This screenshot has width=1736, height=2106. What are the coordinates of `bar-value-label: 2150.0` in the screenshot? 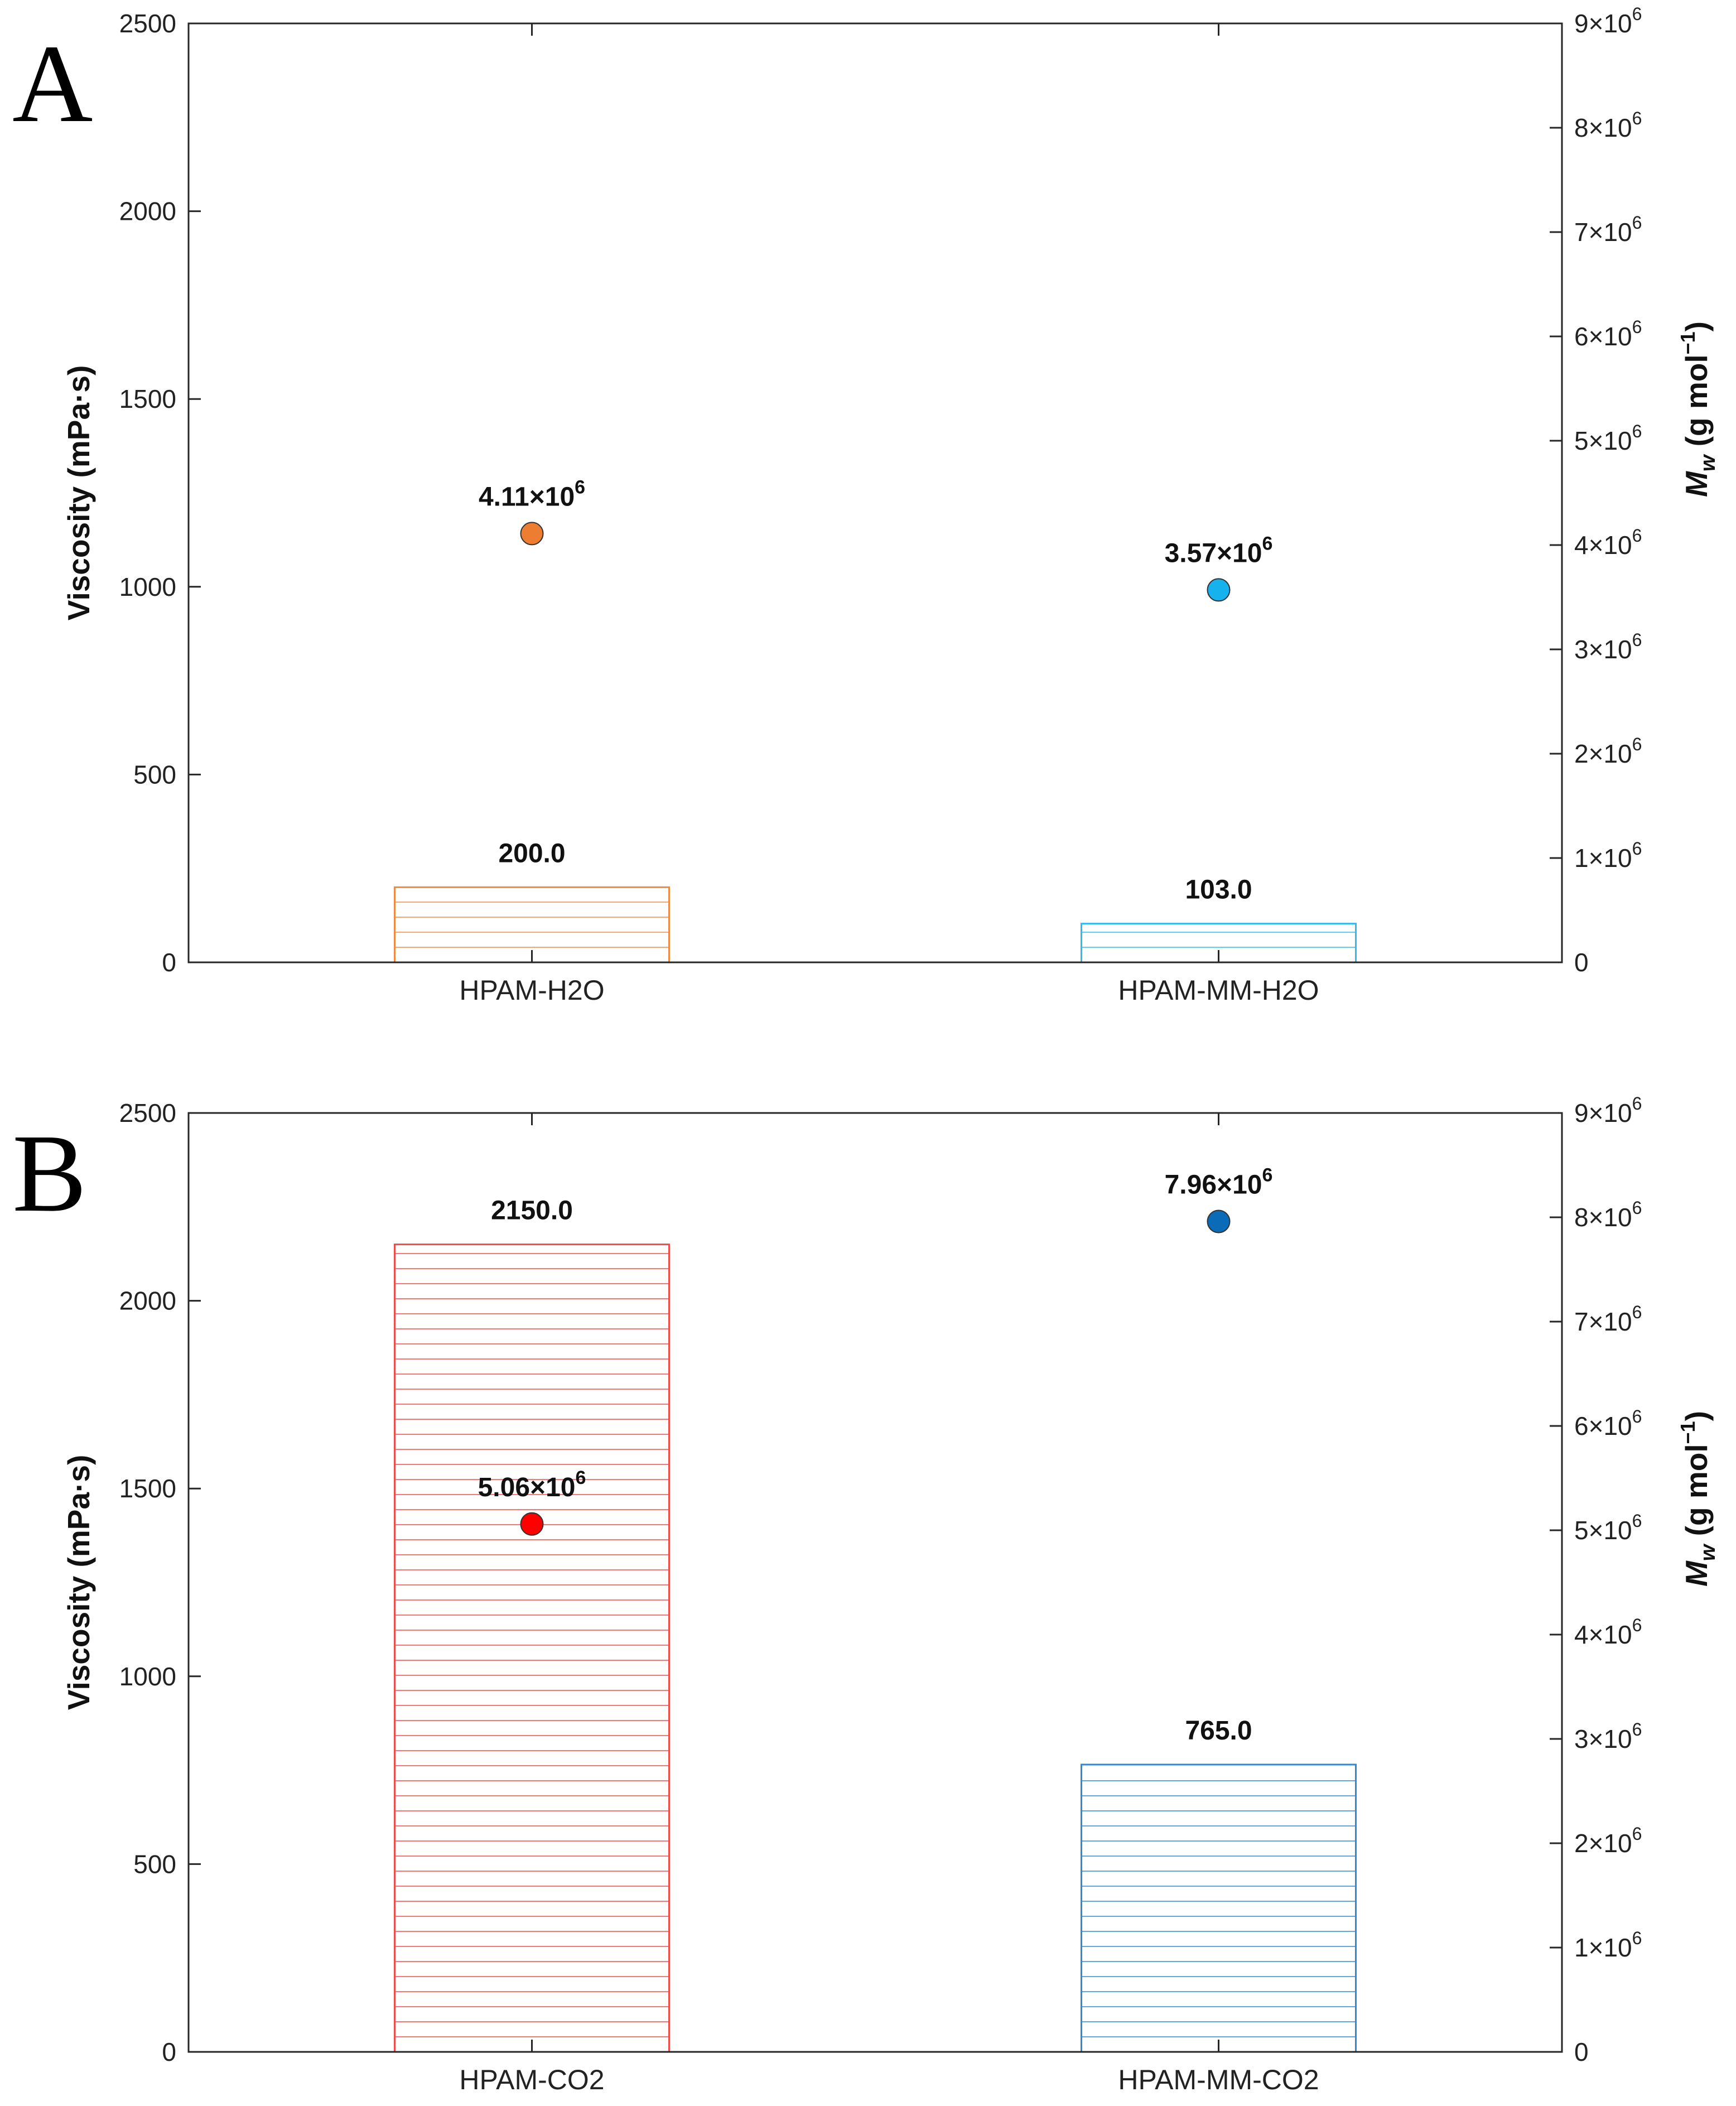 It's located at (532, 1211).